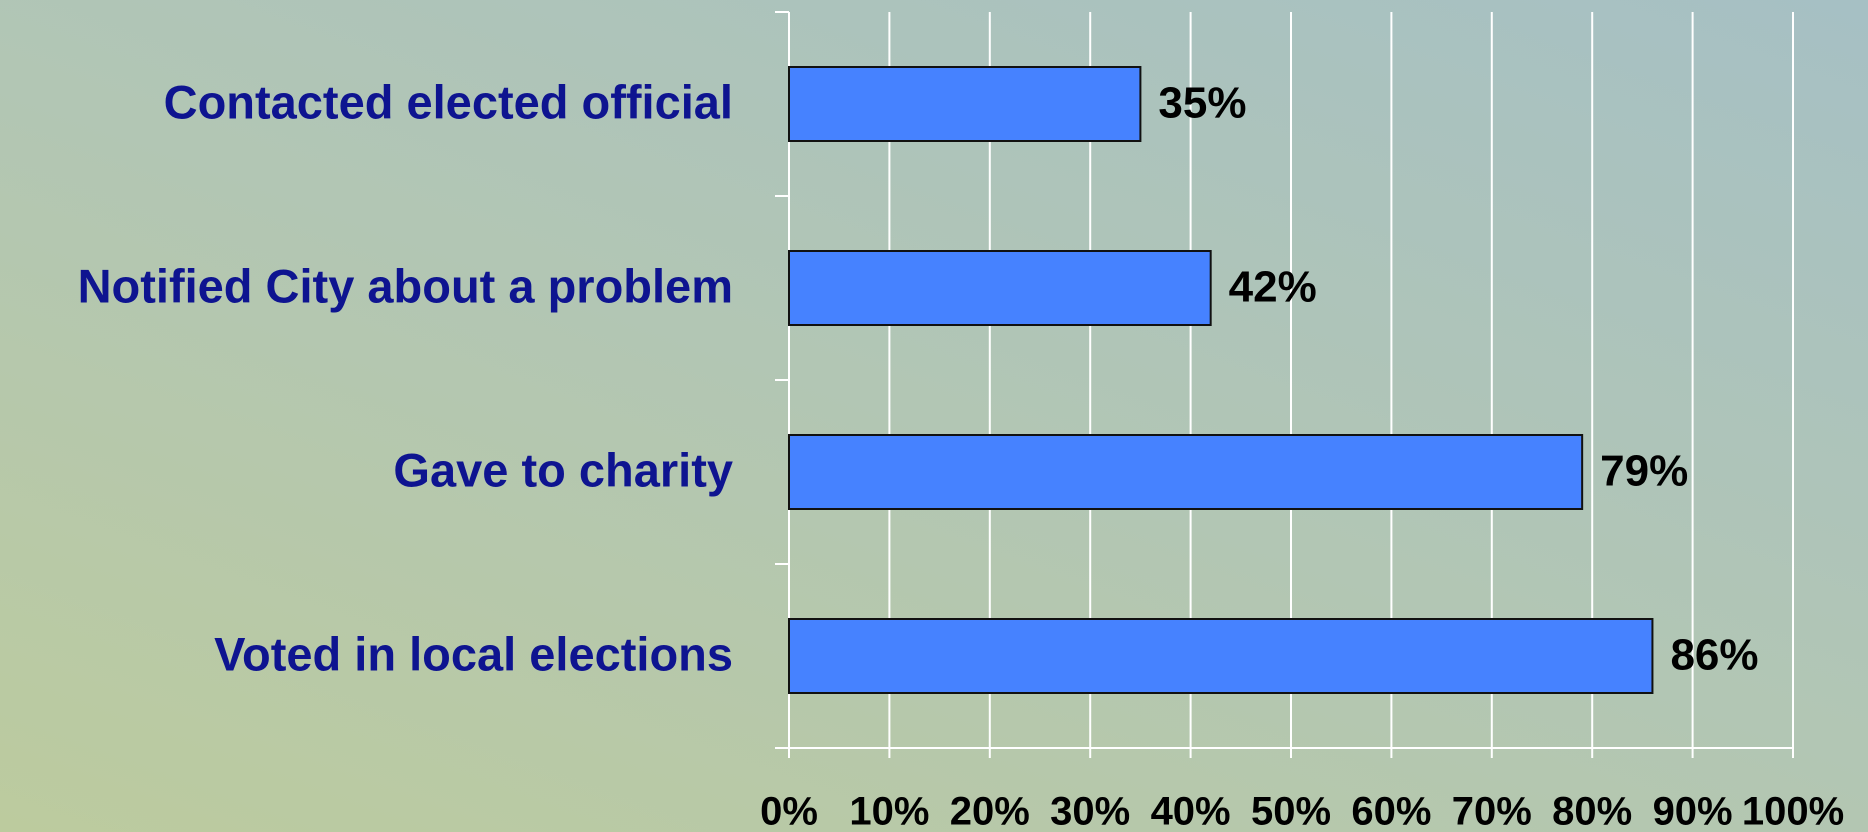  Describe the element at coordinates (473, 653) in the screenshot. I see `y-tick-label: Voted in local elections` at that location.